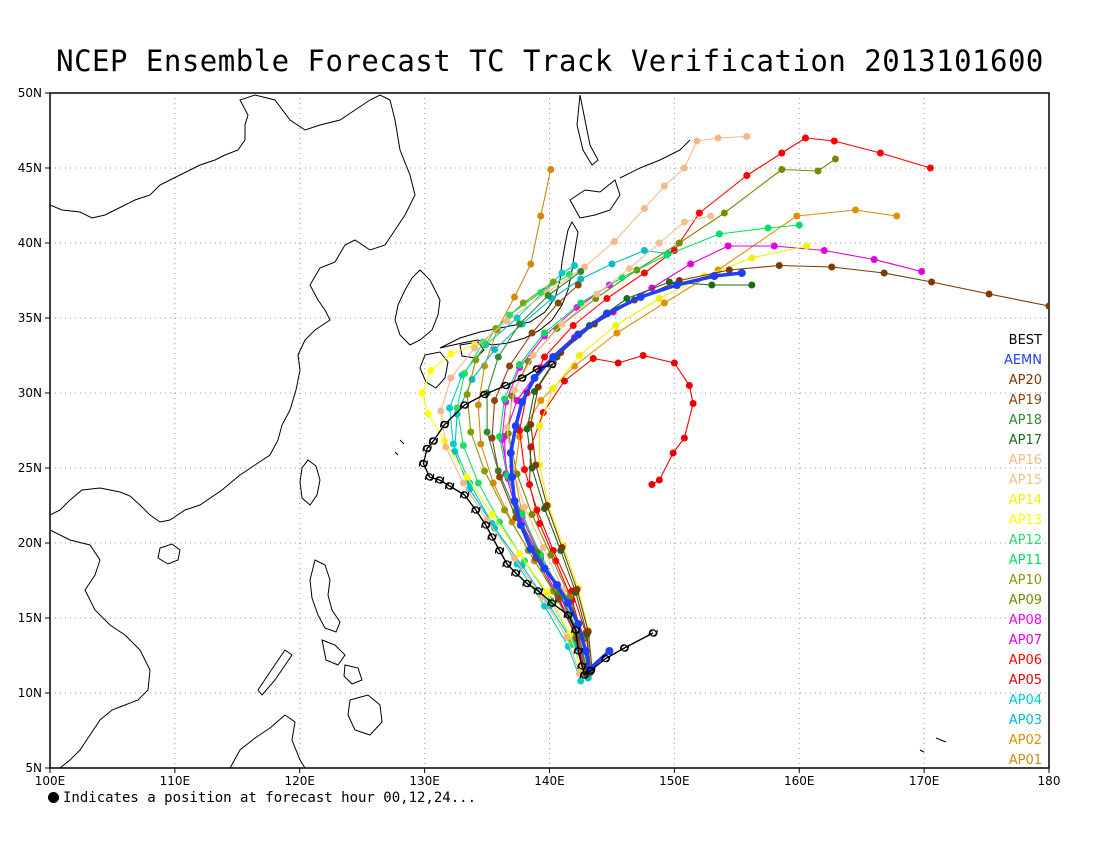 Image resolution: width=1100 pixels, height=850 pixels. I want to click on sakhalin-island, so click(587, 130).